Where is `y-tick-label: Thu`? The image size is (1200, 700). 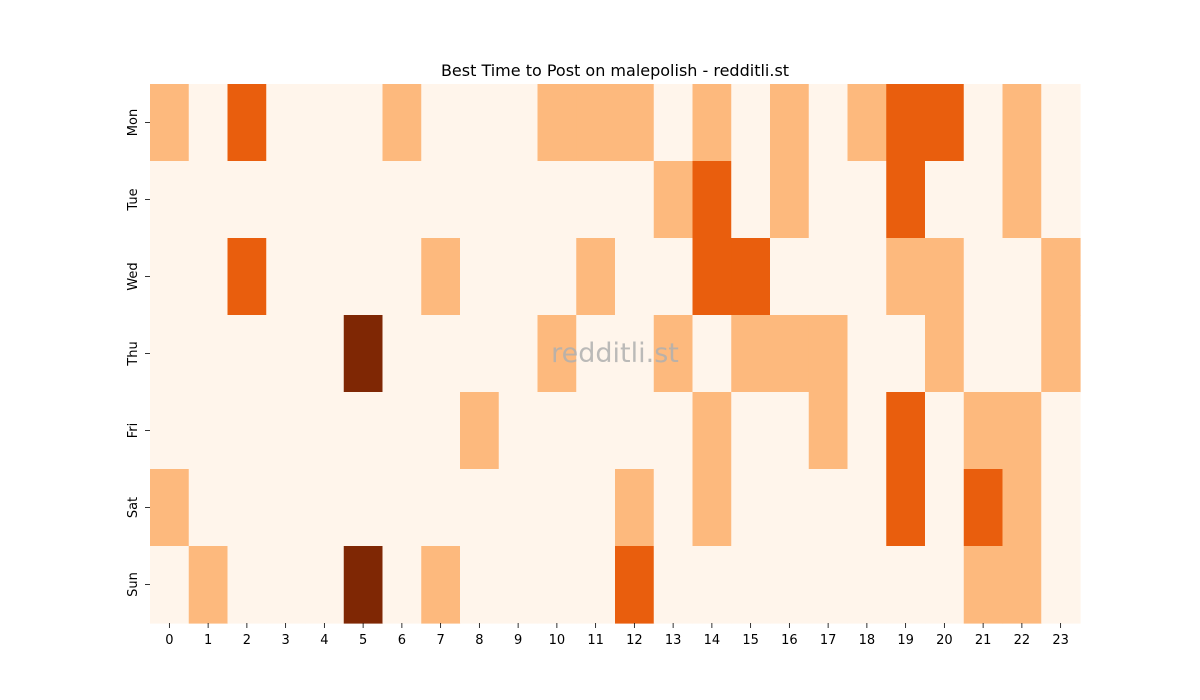 y-tick-label: Thu is located at coordinates (133, 353).